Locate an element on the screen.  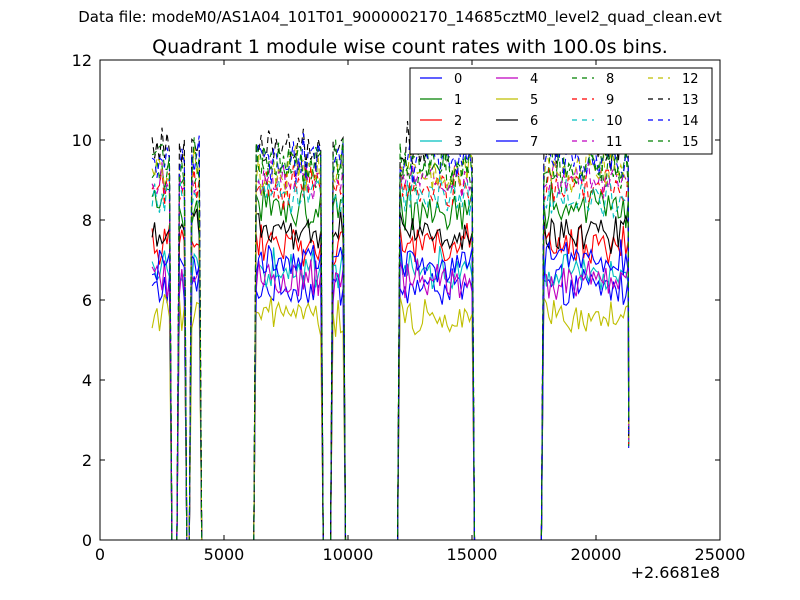
x-tick-label: 10000 is located at coordinates (348, 554).